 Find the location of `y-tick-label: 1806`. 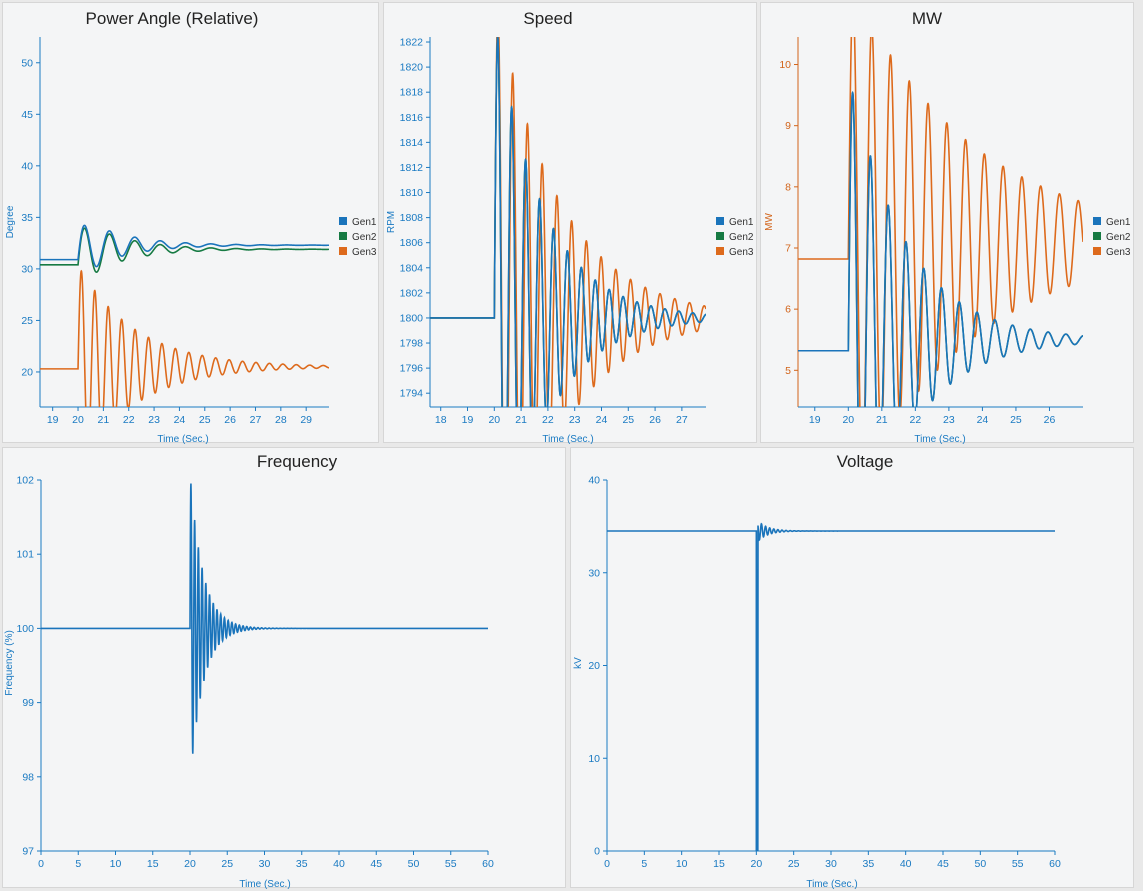

y-tick-label: 1806 is located at coordinates (412, 243).